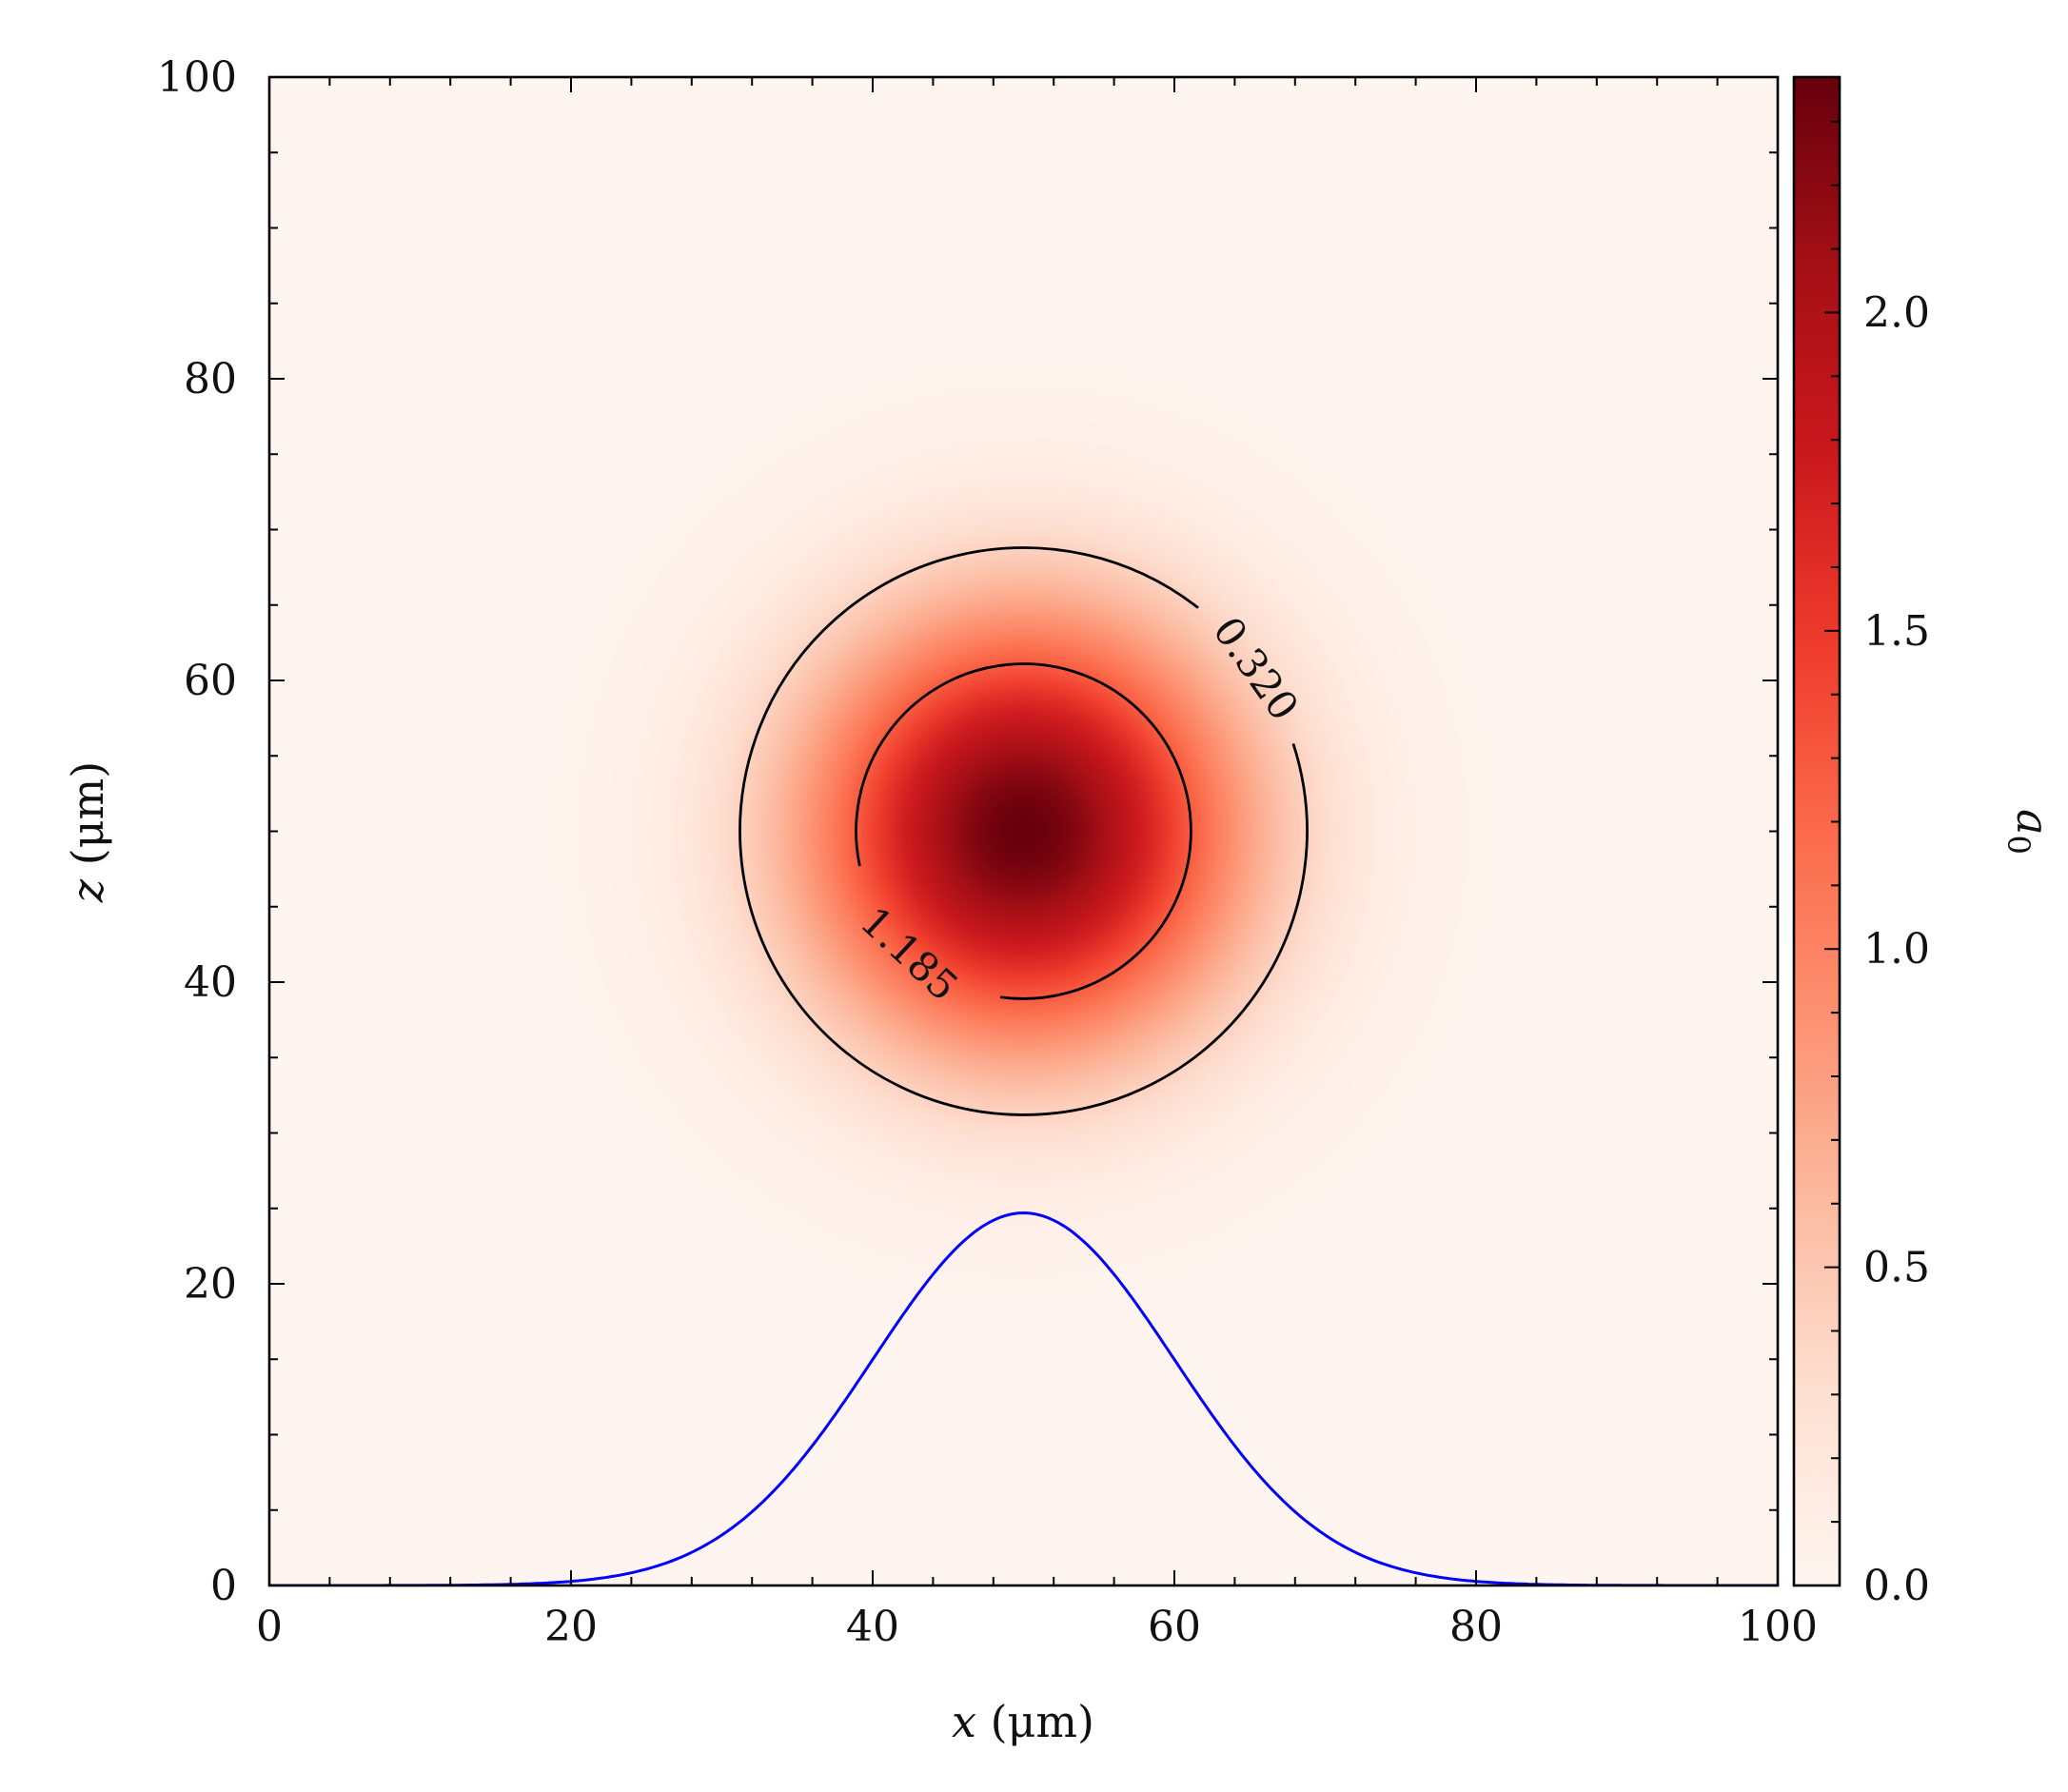  I want to click on y-tick-label: 80, so click(211, 379).